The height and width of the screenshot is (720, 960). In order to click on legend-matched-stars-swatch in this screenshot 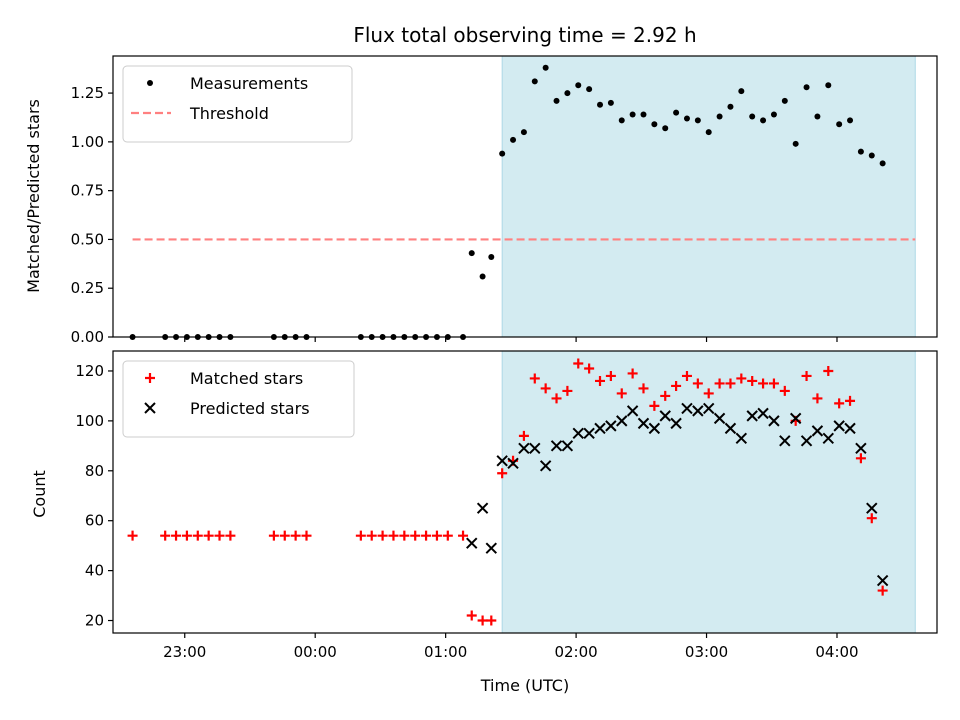, I will do `click(150, 378)`.